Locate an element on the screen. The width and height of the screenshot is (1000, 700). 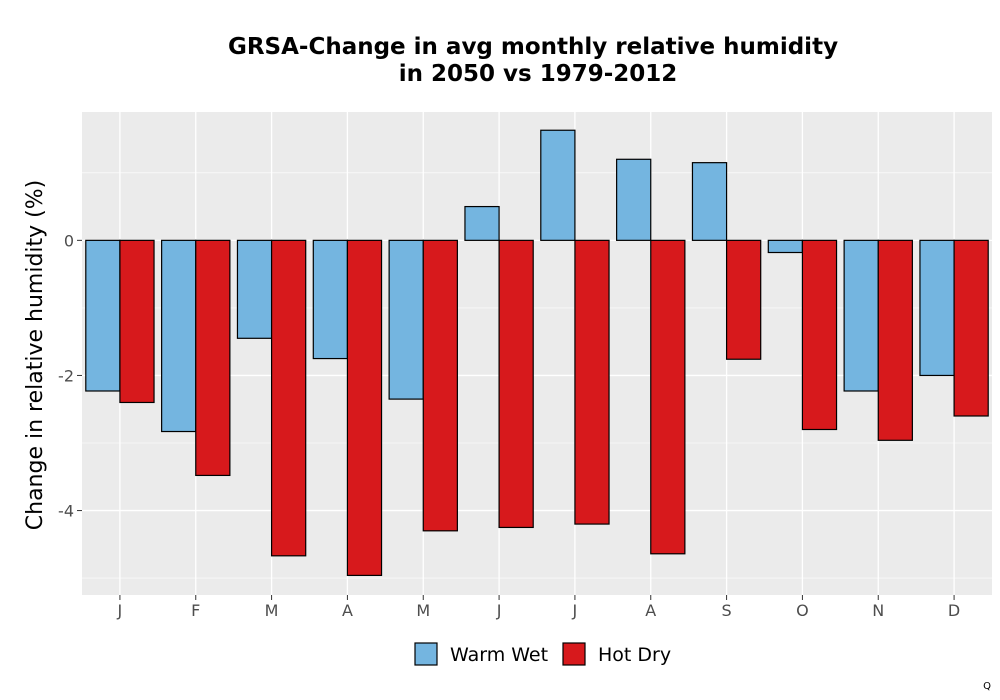
legend: Warm Wet Hot Dry is located at coordinates (542, 654).